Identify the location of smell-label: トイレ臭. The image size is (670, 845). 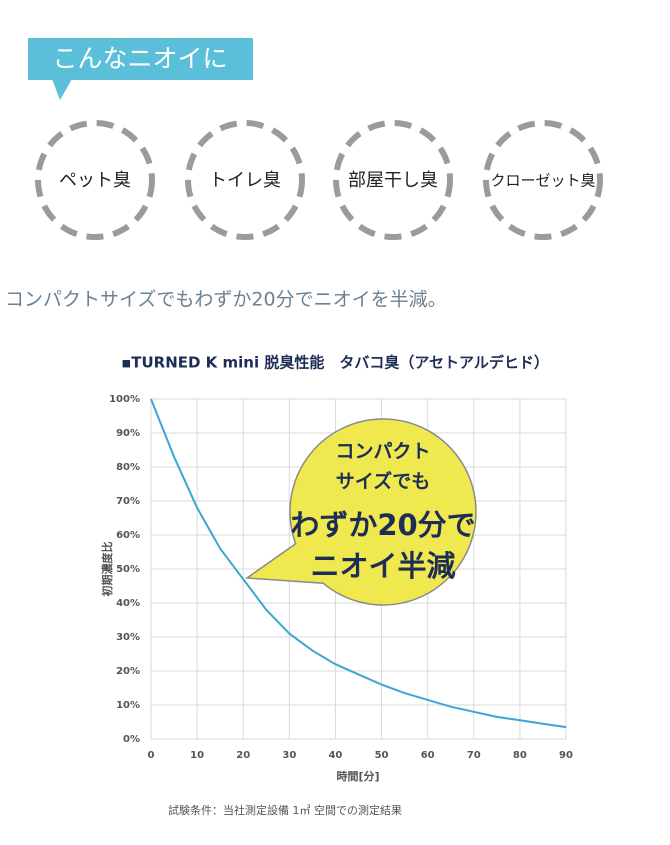
(245, 180).